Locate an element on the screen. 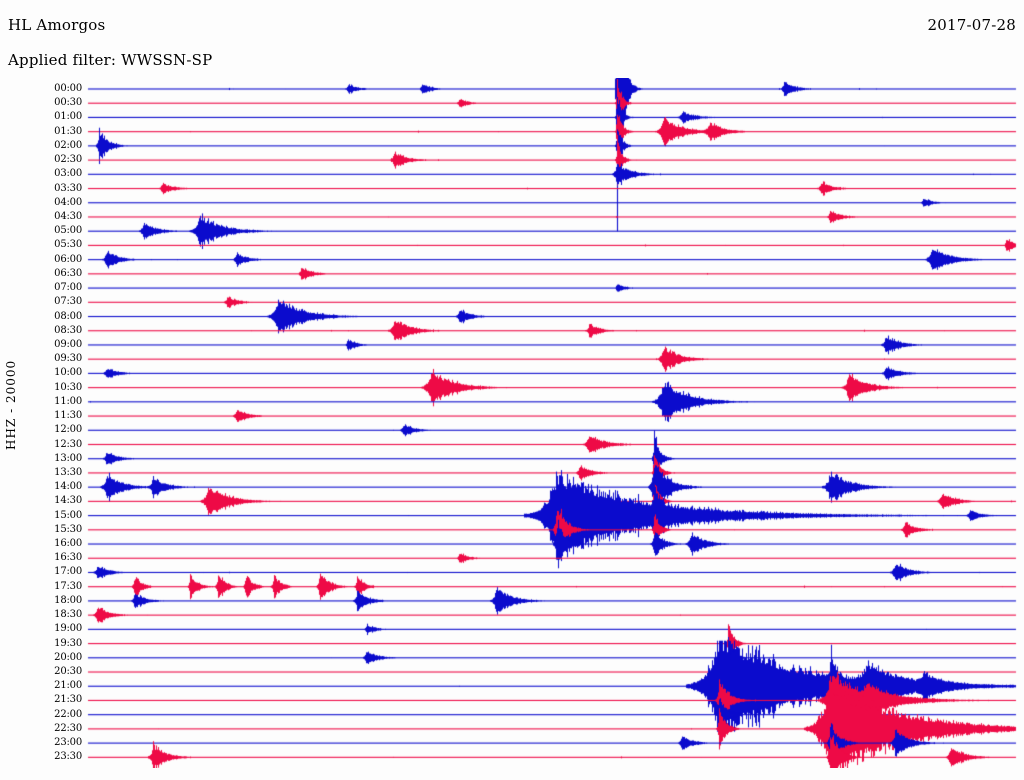  time-label: 15:30 is located at coordinates (68, 529).